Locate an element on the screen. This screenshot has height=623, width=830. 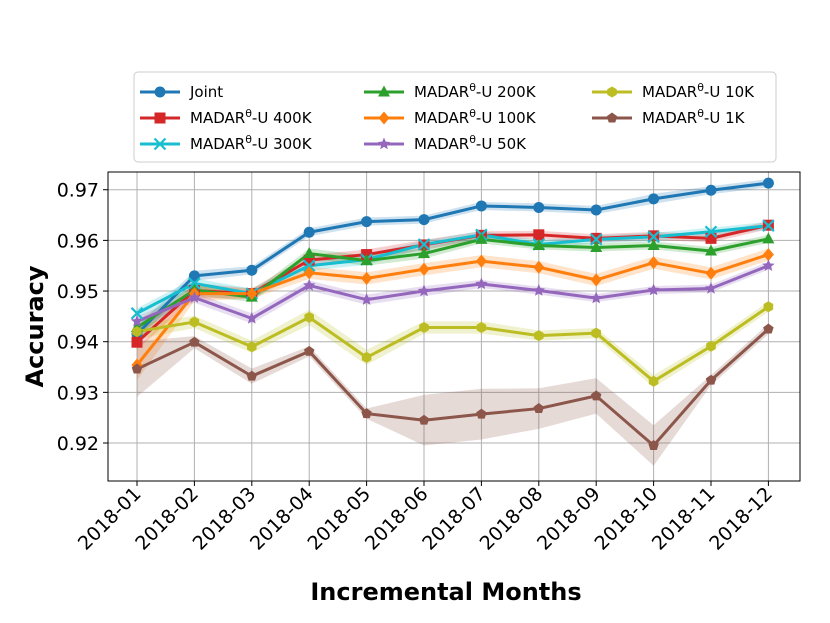
x-tick-label: 2018-12 is located at coordinates (741, 519).